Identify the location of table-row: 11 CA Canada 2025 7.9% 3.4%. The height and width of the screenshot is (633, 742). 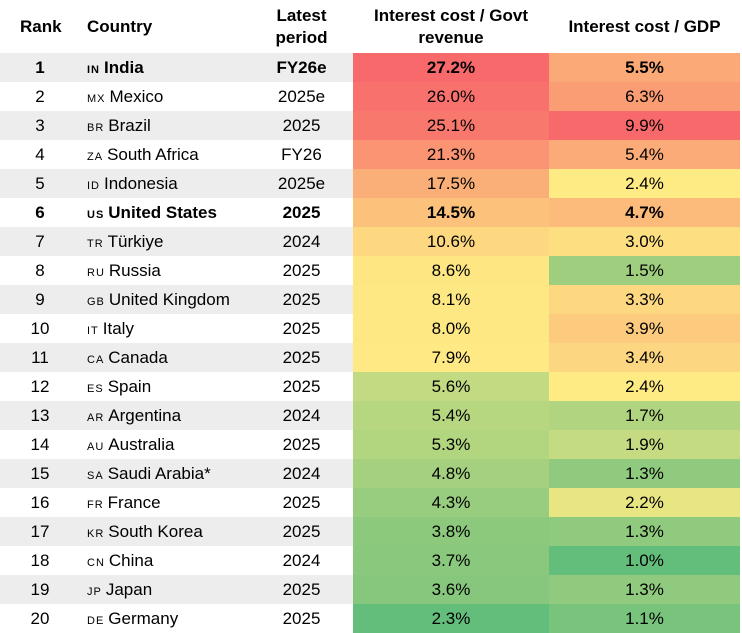
(370, 357).